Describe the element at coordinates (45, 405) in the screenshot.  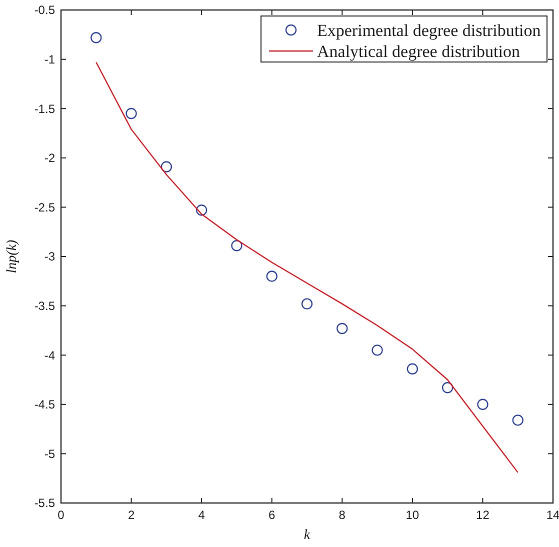
I see `y-tick-label: -4.5` at that location.